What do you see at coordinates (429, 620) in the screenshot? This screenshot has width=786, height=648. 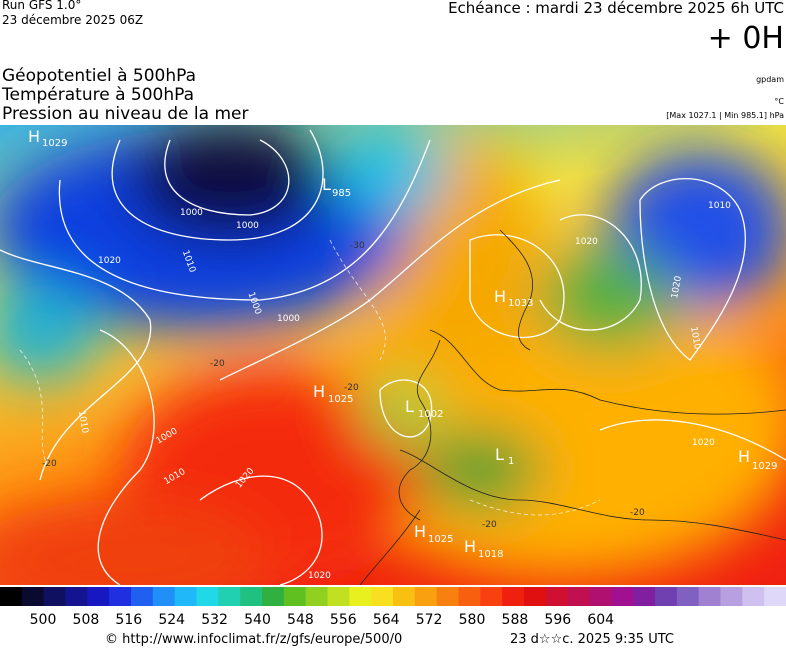 I see `colorbar-label: 572` at bounding box center [429, 620].